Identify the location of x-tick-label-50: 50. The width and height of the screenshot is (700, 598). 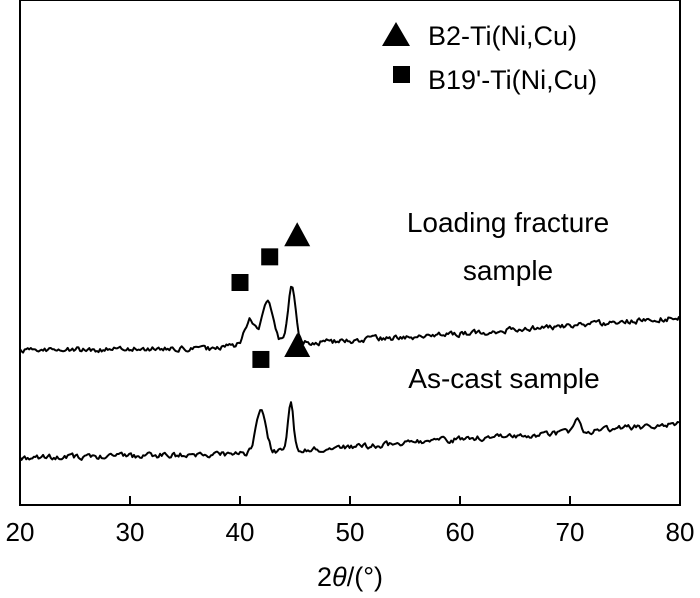
(350, 532).